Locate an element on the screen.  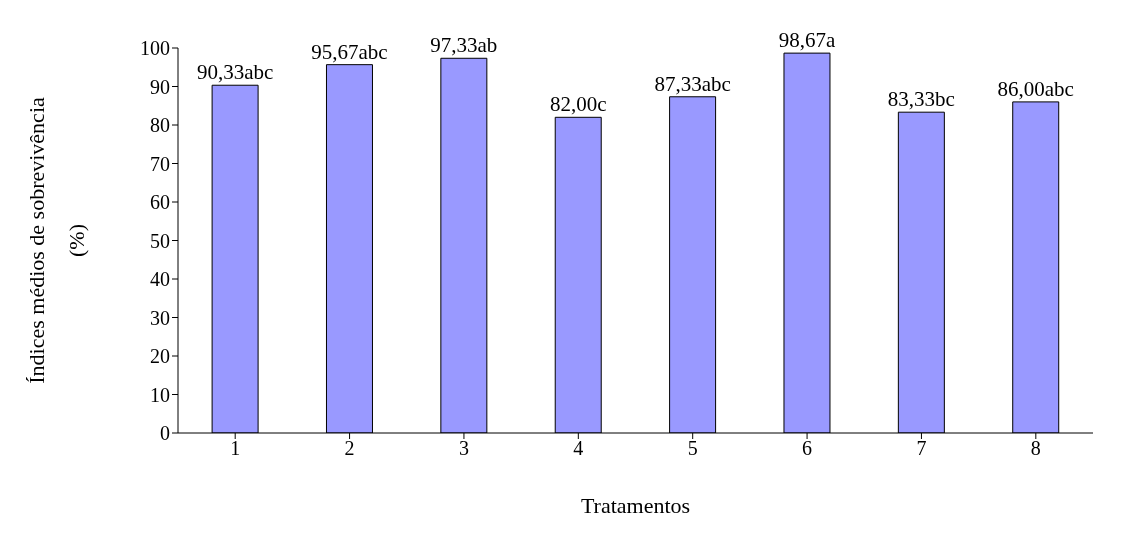
y-tick-label: 30 is located at coordinates (160, 317).